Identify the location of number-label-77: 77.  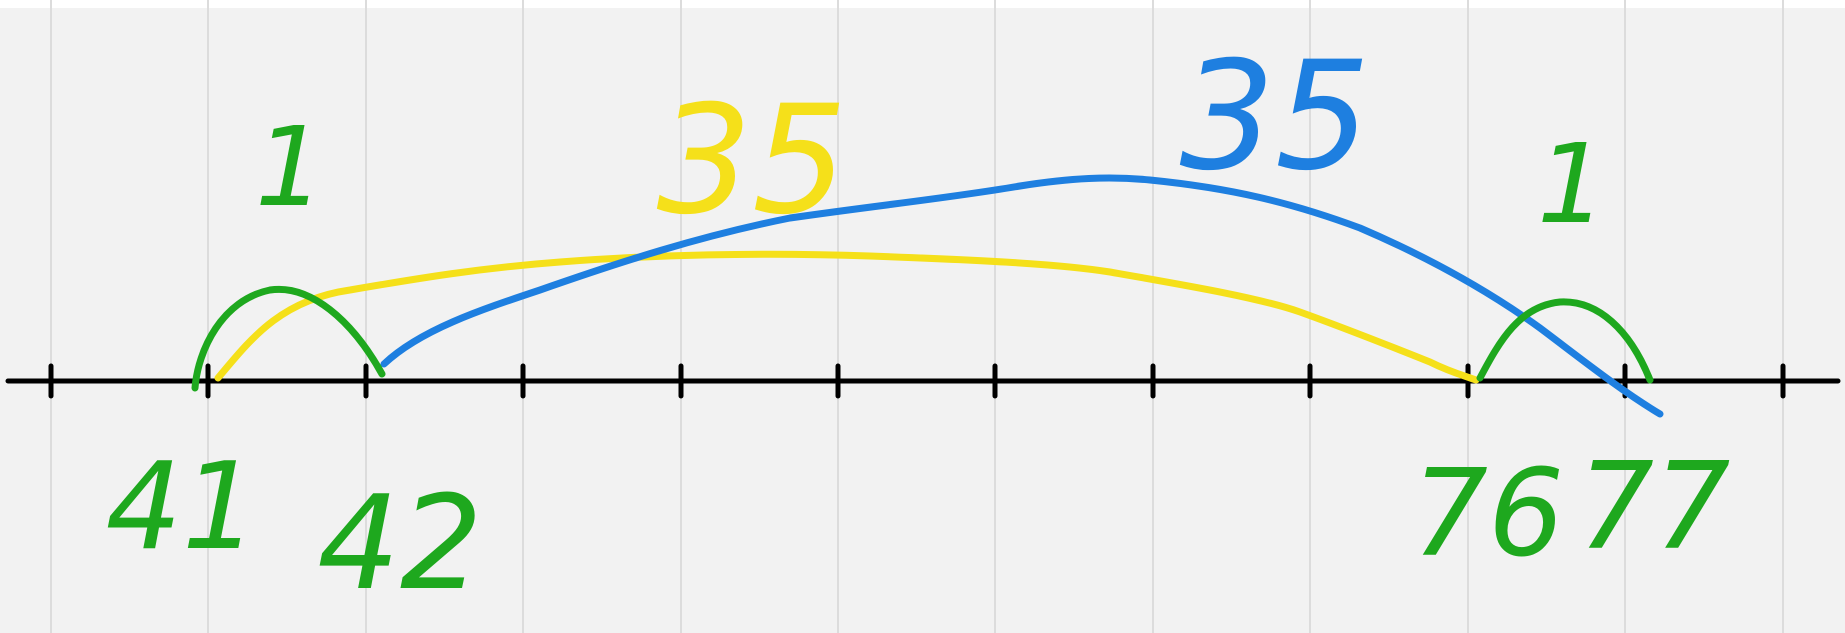
(1654, 507).